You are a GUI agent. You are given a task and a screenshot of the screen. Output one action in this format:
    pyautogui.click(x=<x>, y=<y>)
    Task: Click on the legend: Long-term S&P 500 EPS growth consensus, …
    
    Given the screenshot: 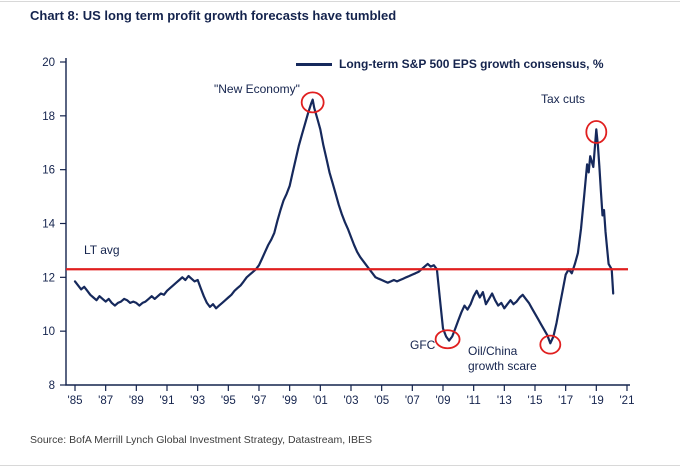 What is the action you would take?
    pyautogui.click(x=450, y=64)
    